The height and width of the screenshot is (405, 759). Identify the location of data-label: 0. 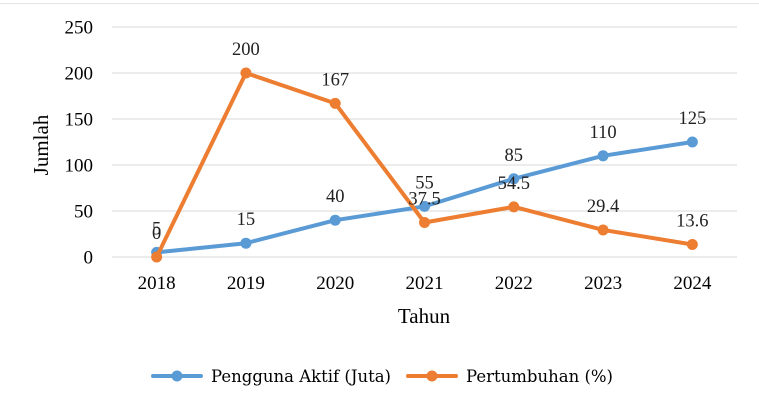
(156, 234).